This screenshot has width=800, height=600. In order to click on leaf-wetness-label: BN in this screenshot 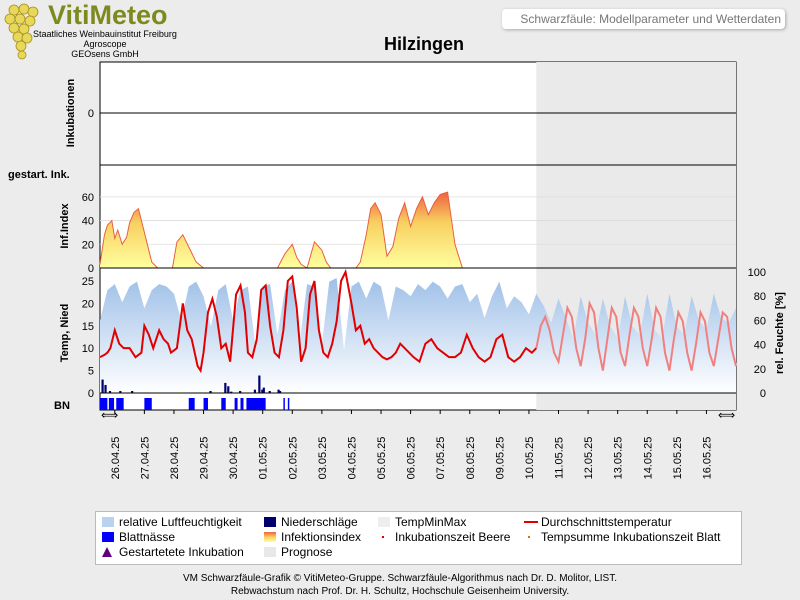, I will do `click(62, 406)`.